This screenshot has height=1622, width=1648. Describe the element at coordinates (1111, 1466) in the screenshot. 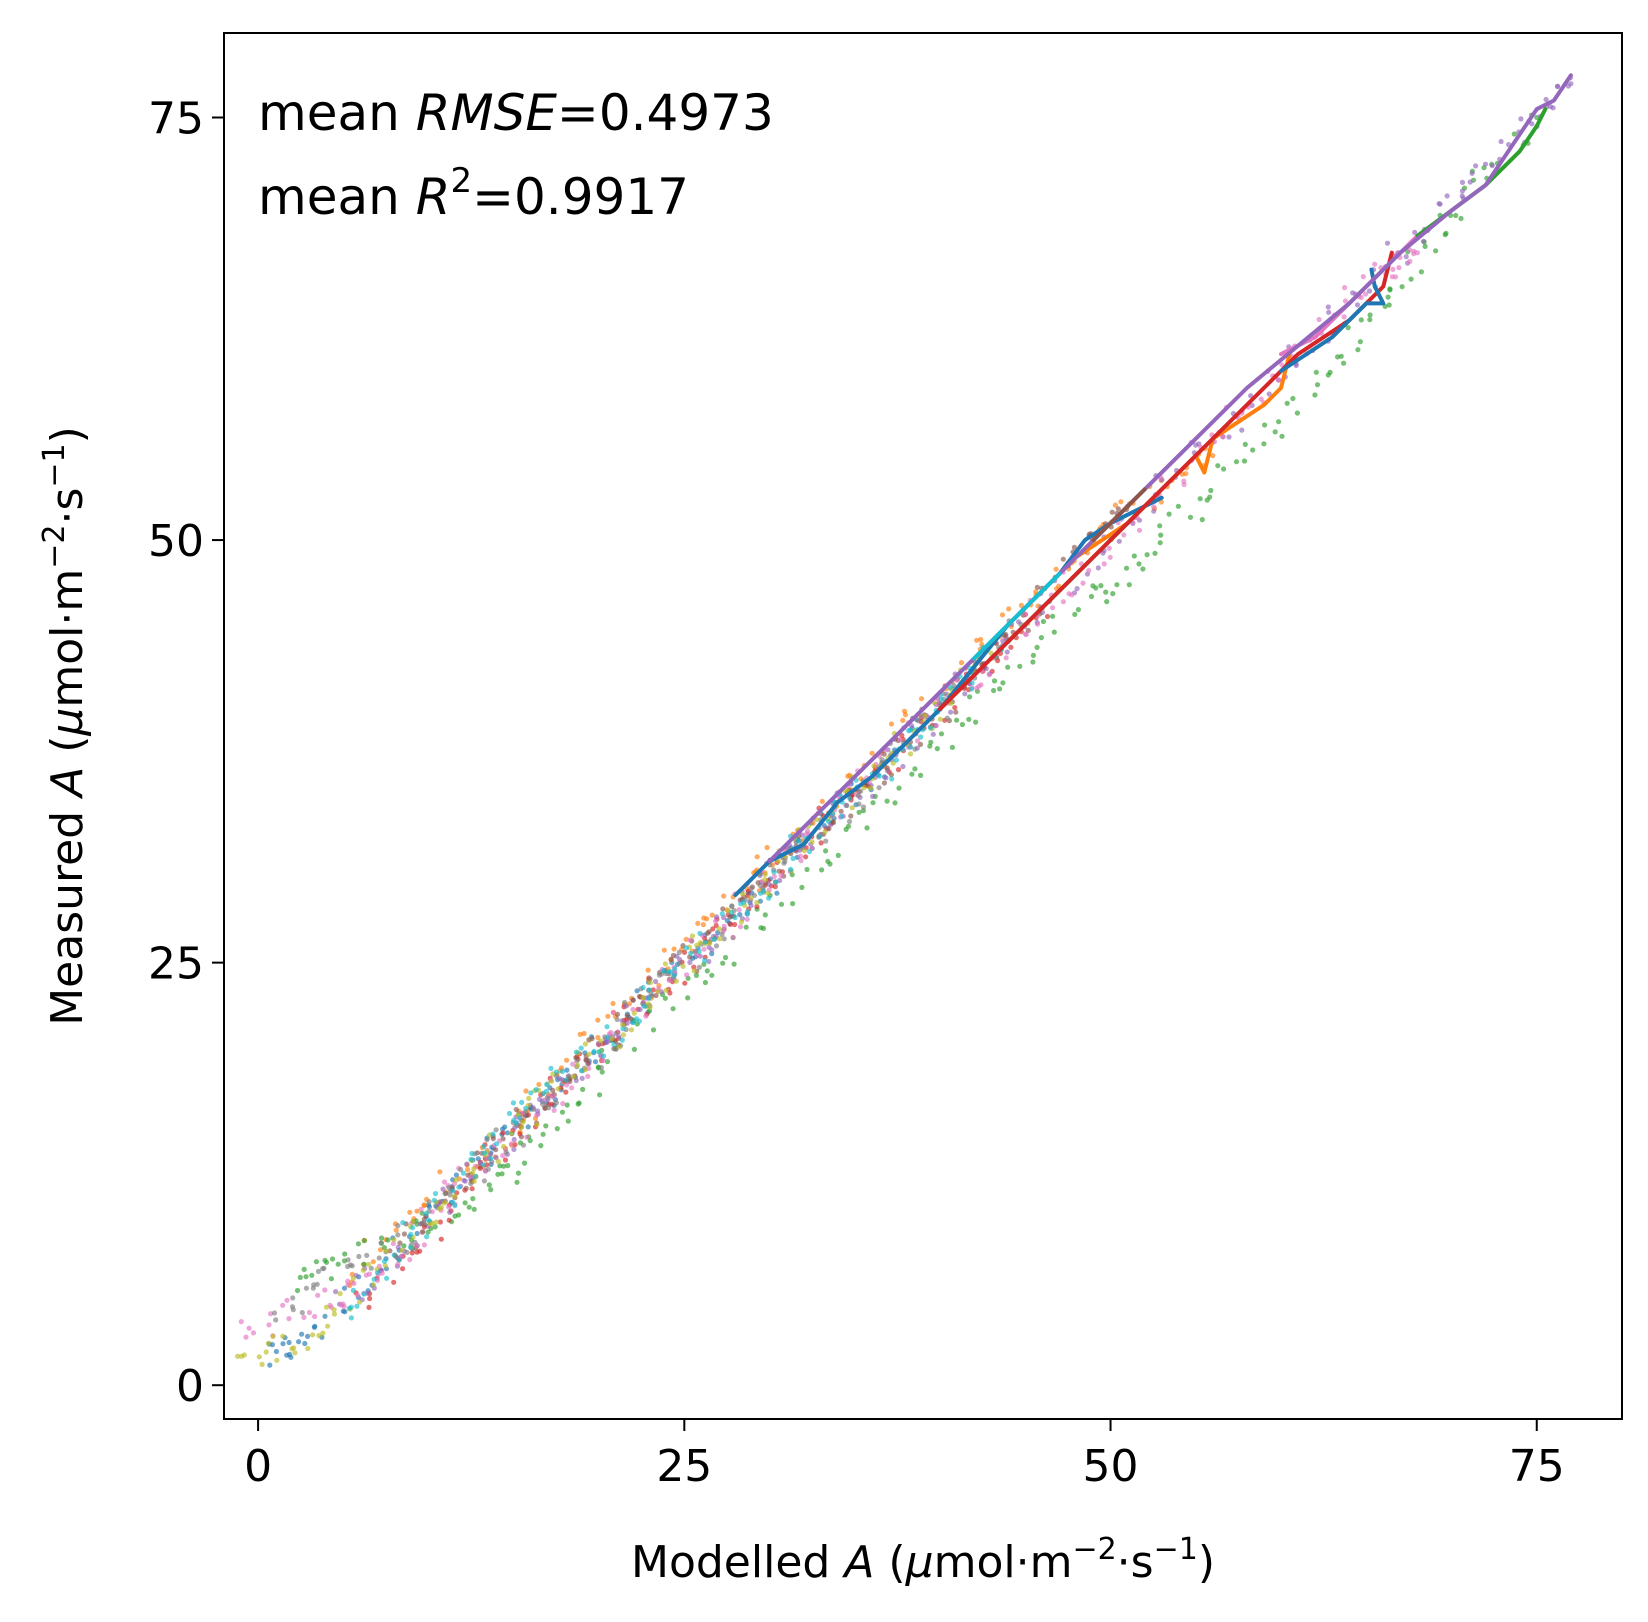

I see `x-tick-label: 50` at that location.